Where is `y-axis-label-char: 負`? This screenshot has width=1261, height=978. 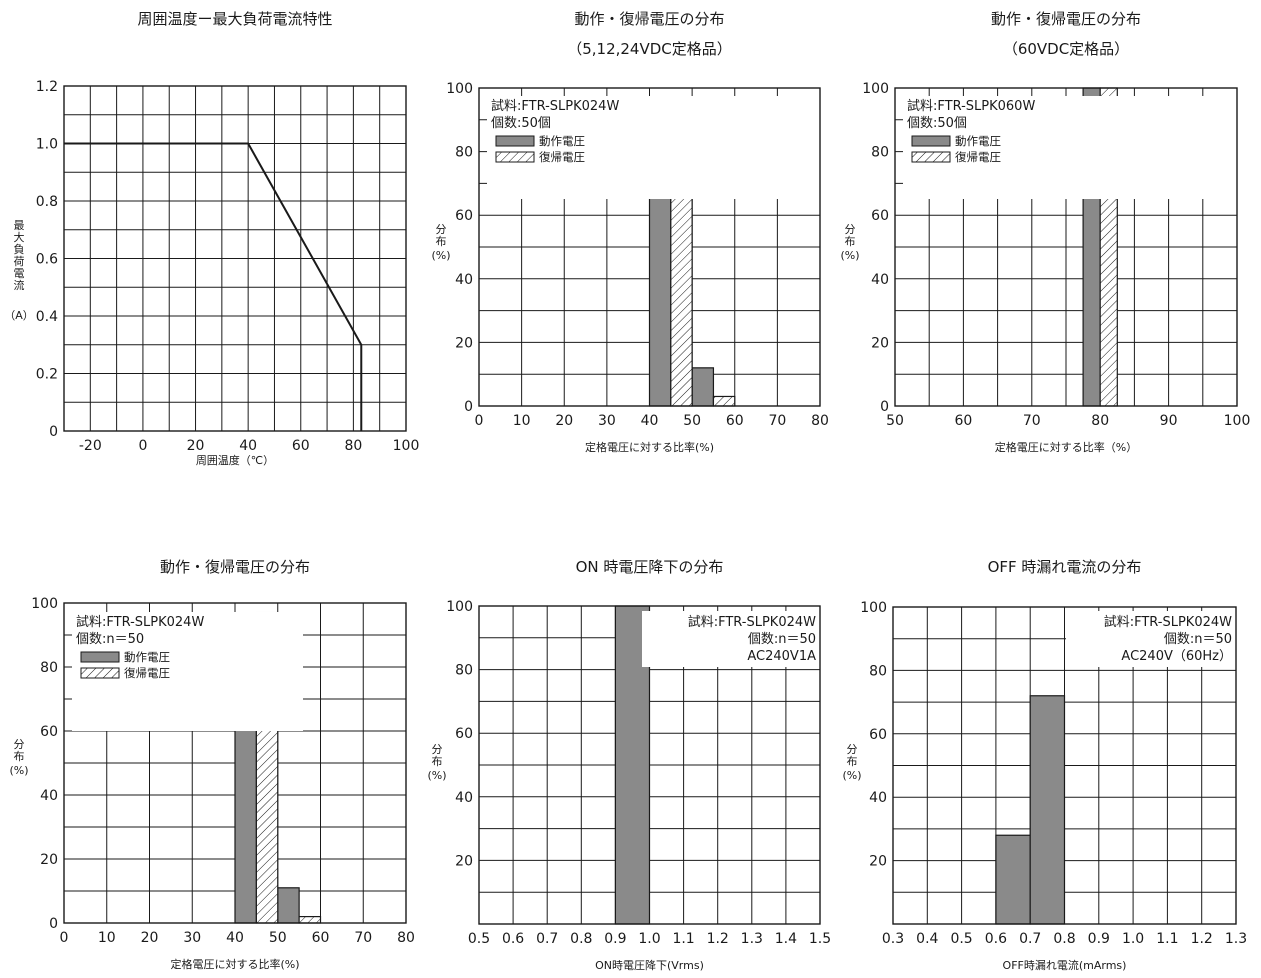
y-axis-label-char: 負 is located at coordinates (19, 249).